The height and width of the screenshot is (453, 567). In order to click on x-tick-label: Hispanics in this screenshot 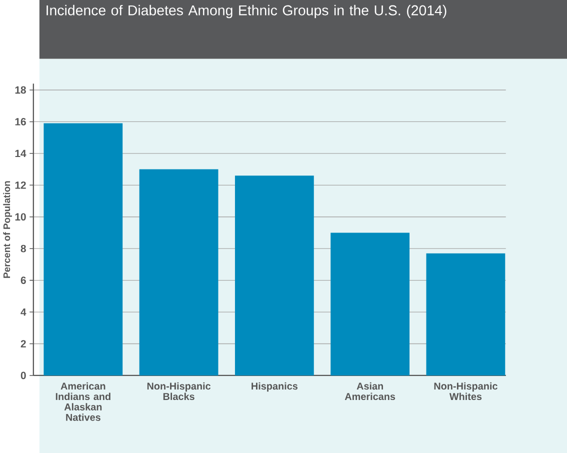, I will do `click(275, 387)`.